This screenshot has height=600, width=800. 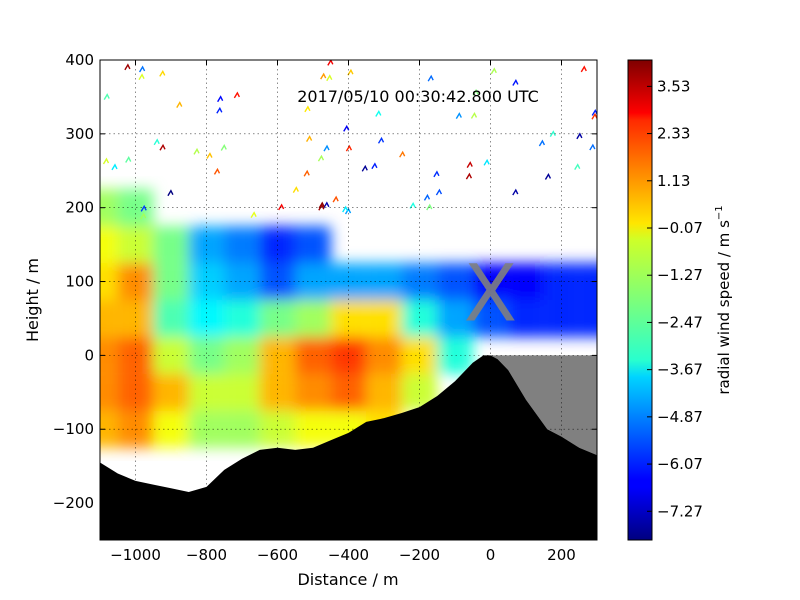 I want to click on terrain-shadow, so click(x=540, y=447).